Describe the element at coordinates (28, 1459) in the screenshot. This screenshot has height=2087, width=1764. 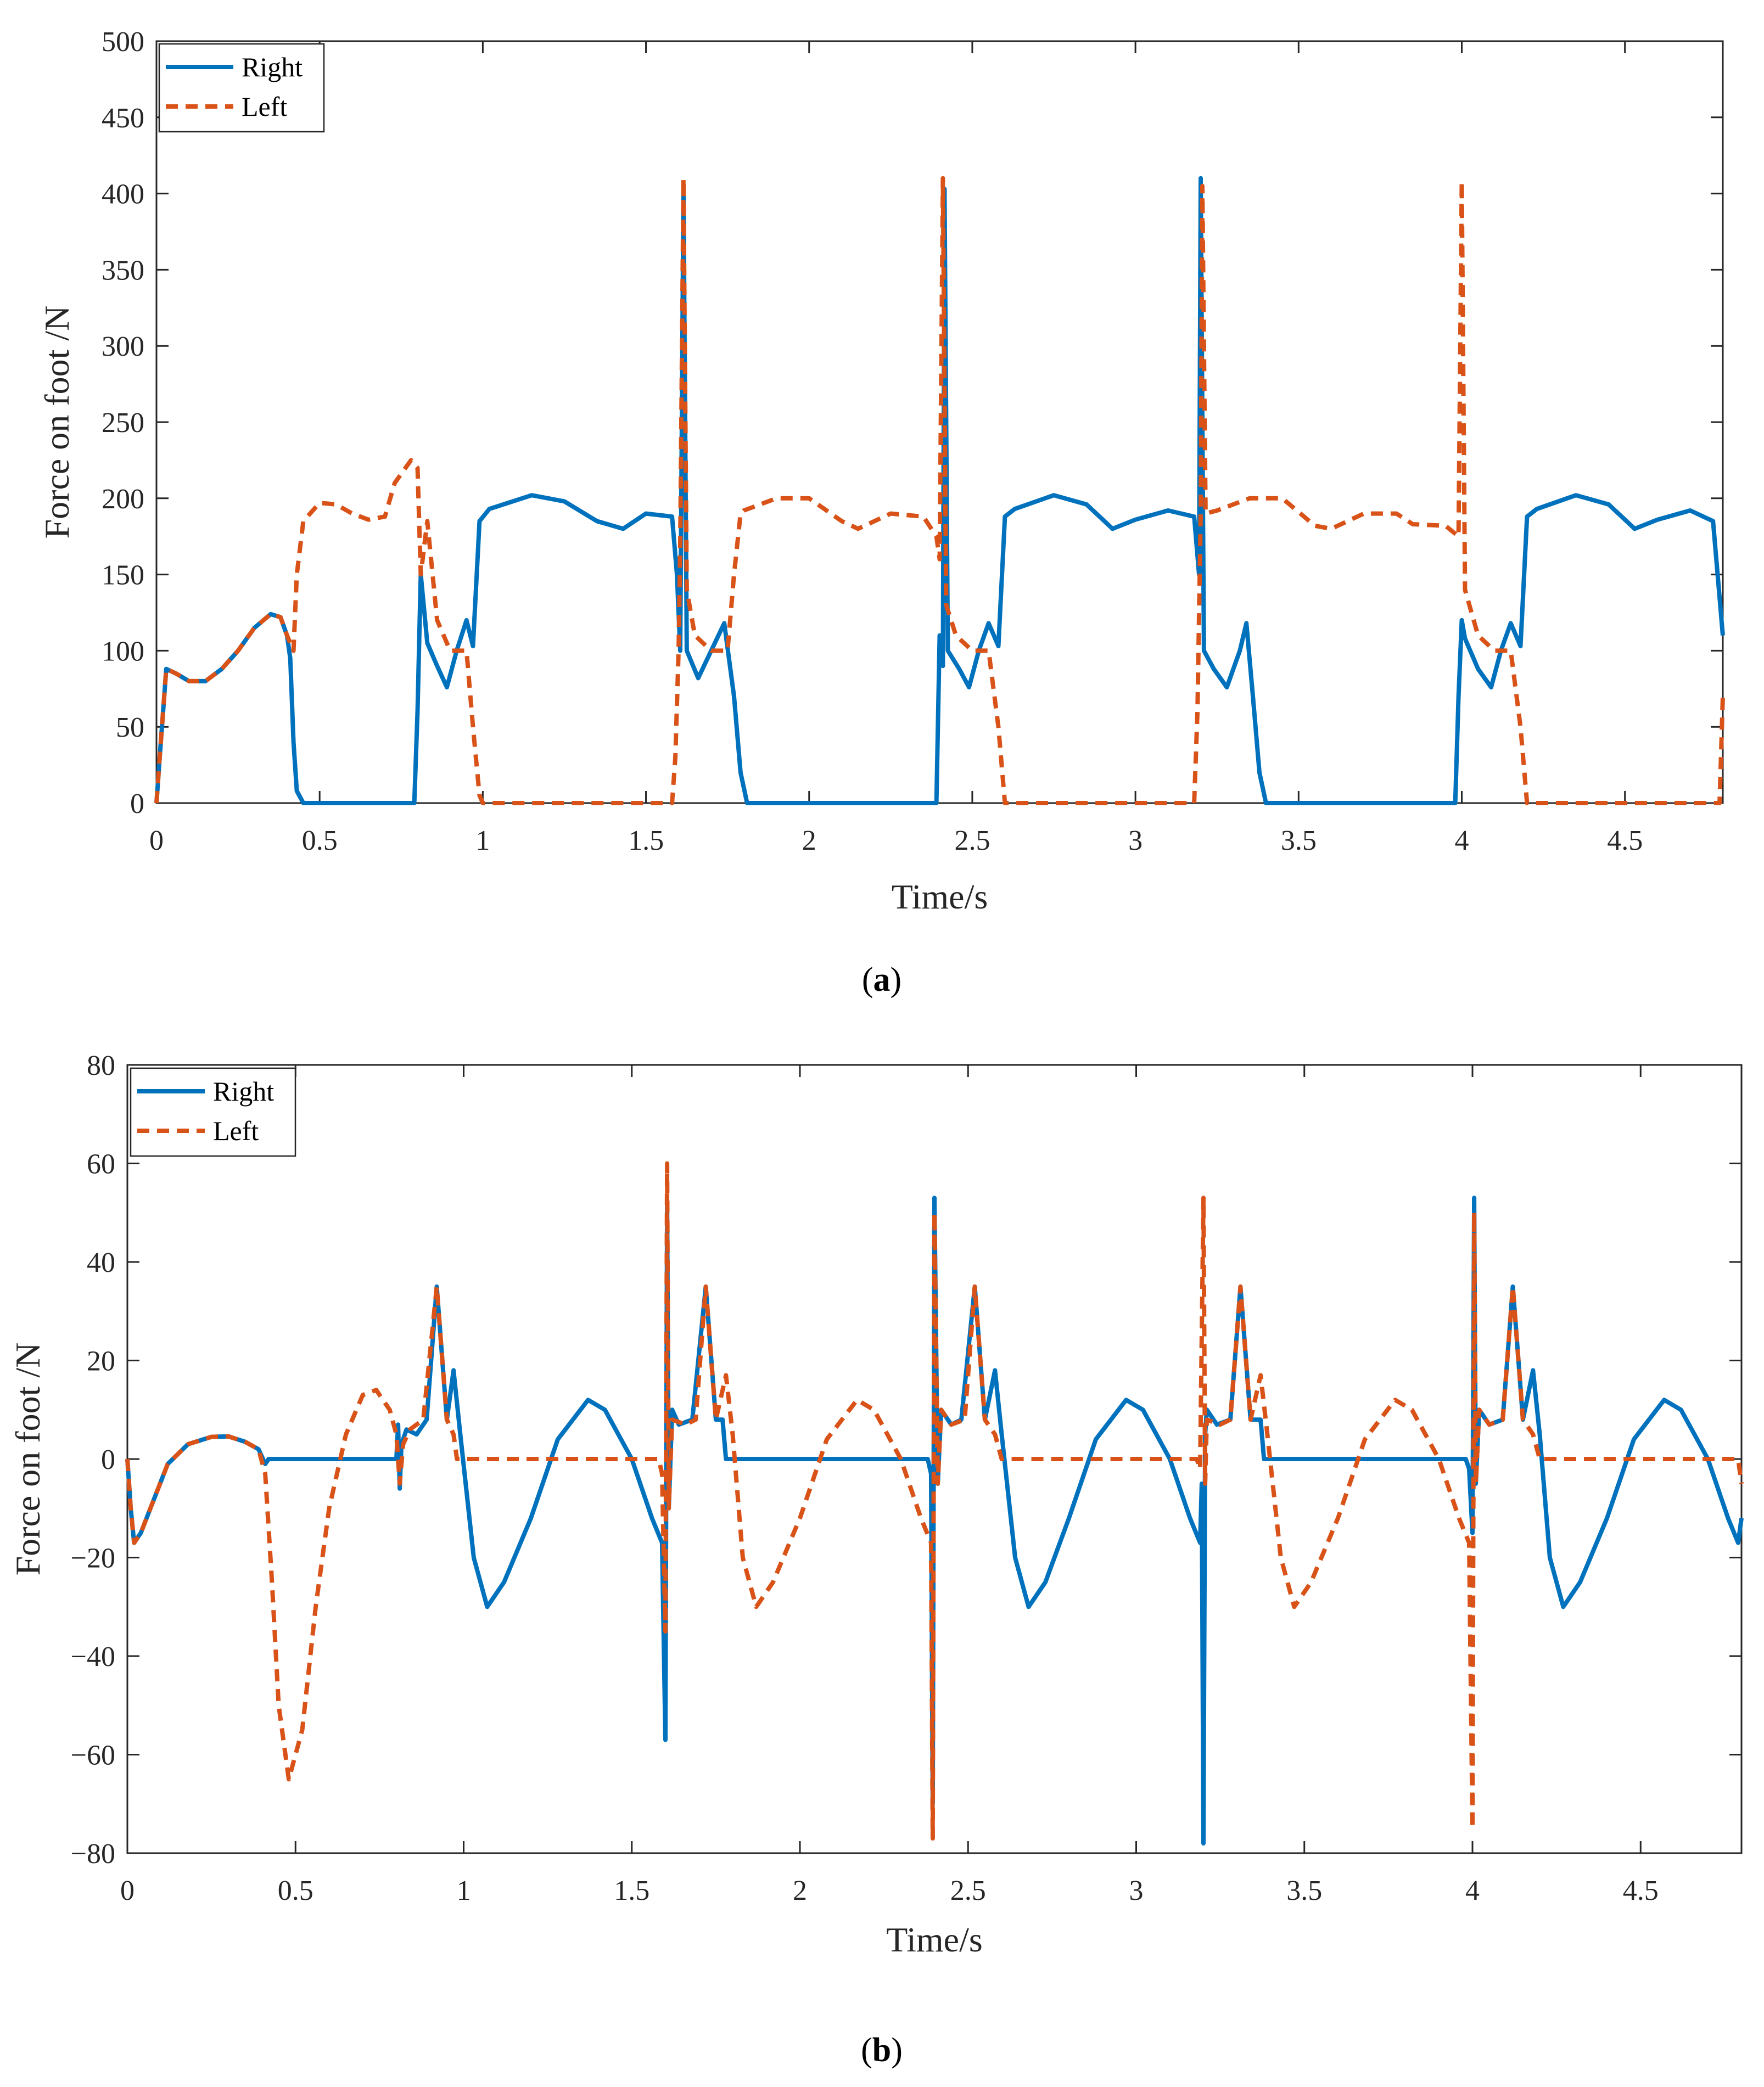
I see `y-axis-label-b: Force on foot /N` at that location.